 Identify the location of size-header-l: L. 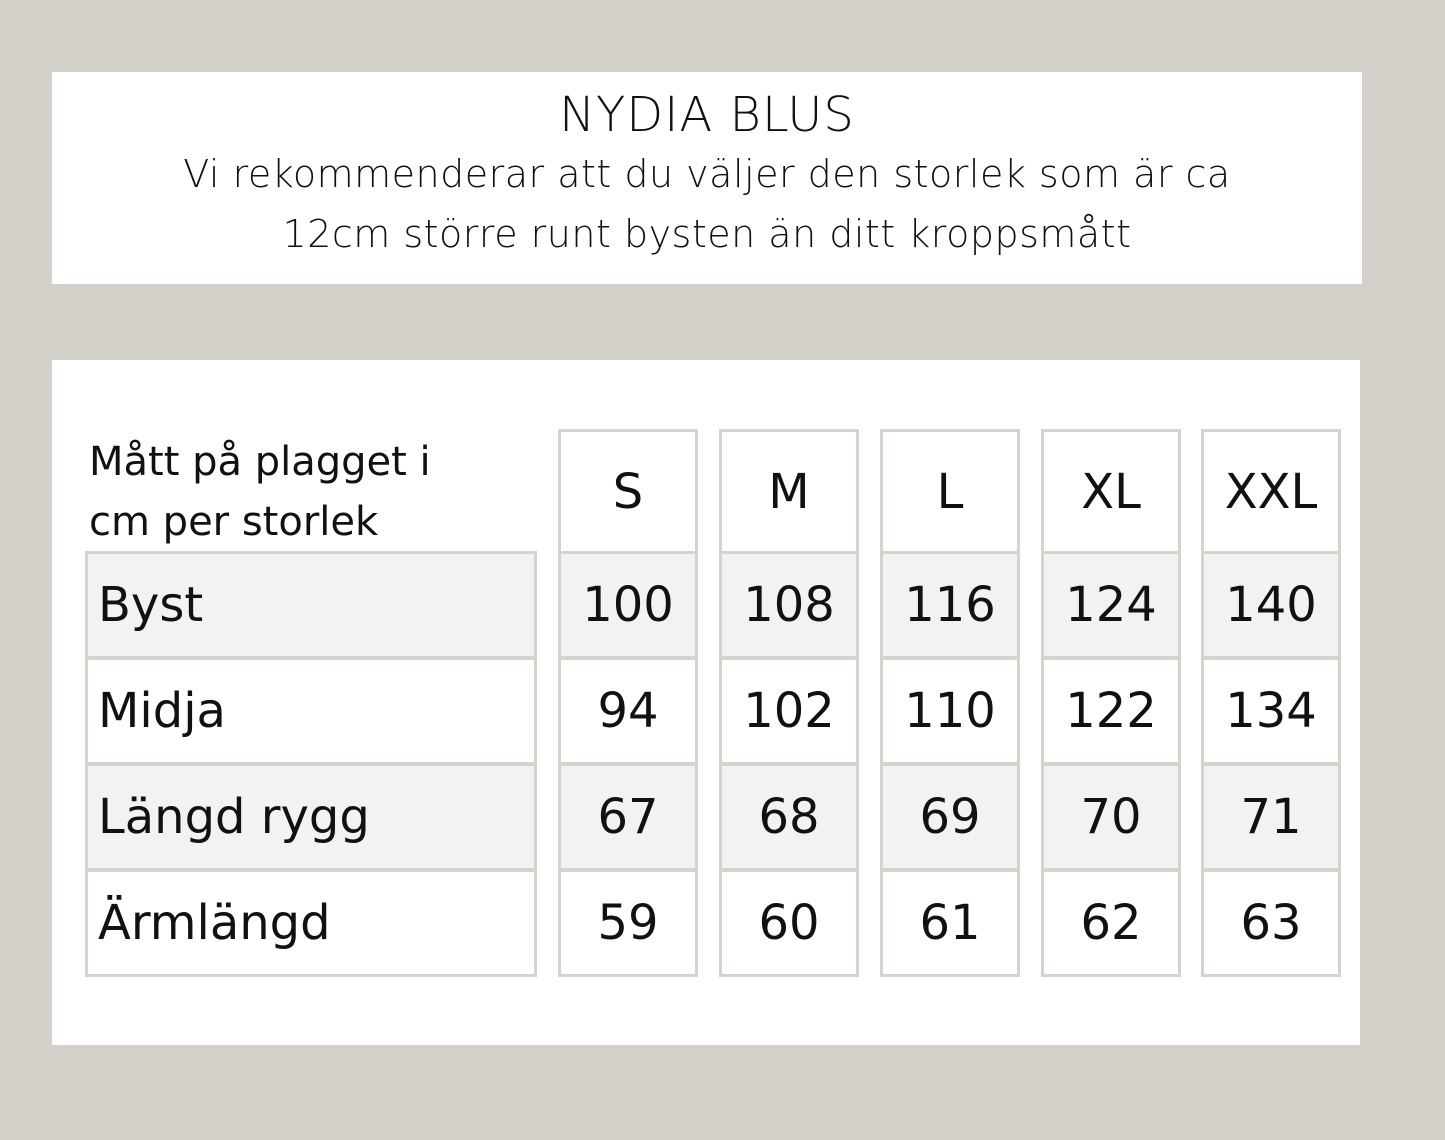
(950, 491).